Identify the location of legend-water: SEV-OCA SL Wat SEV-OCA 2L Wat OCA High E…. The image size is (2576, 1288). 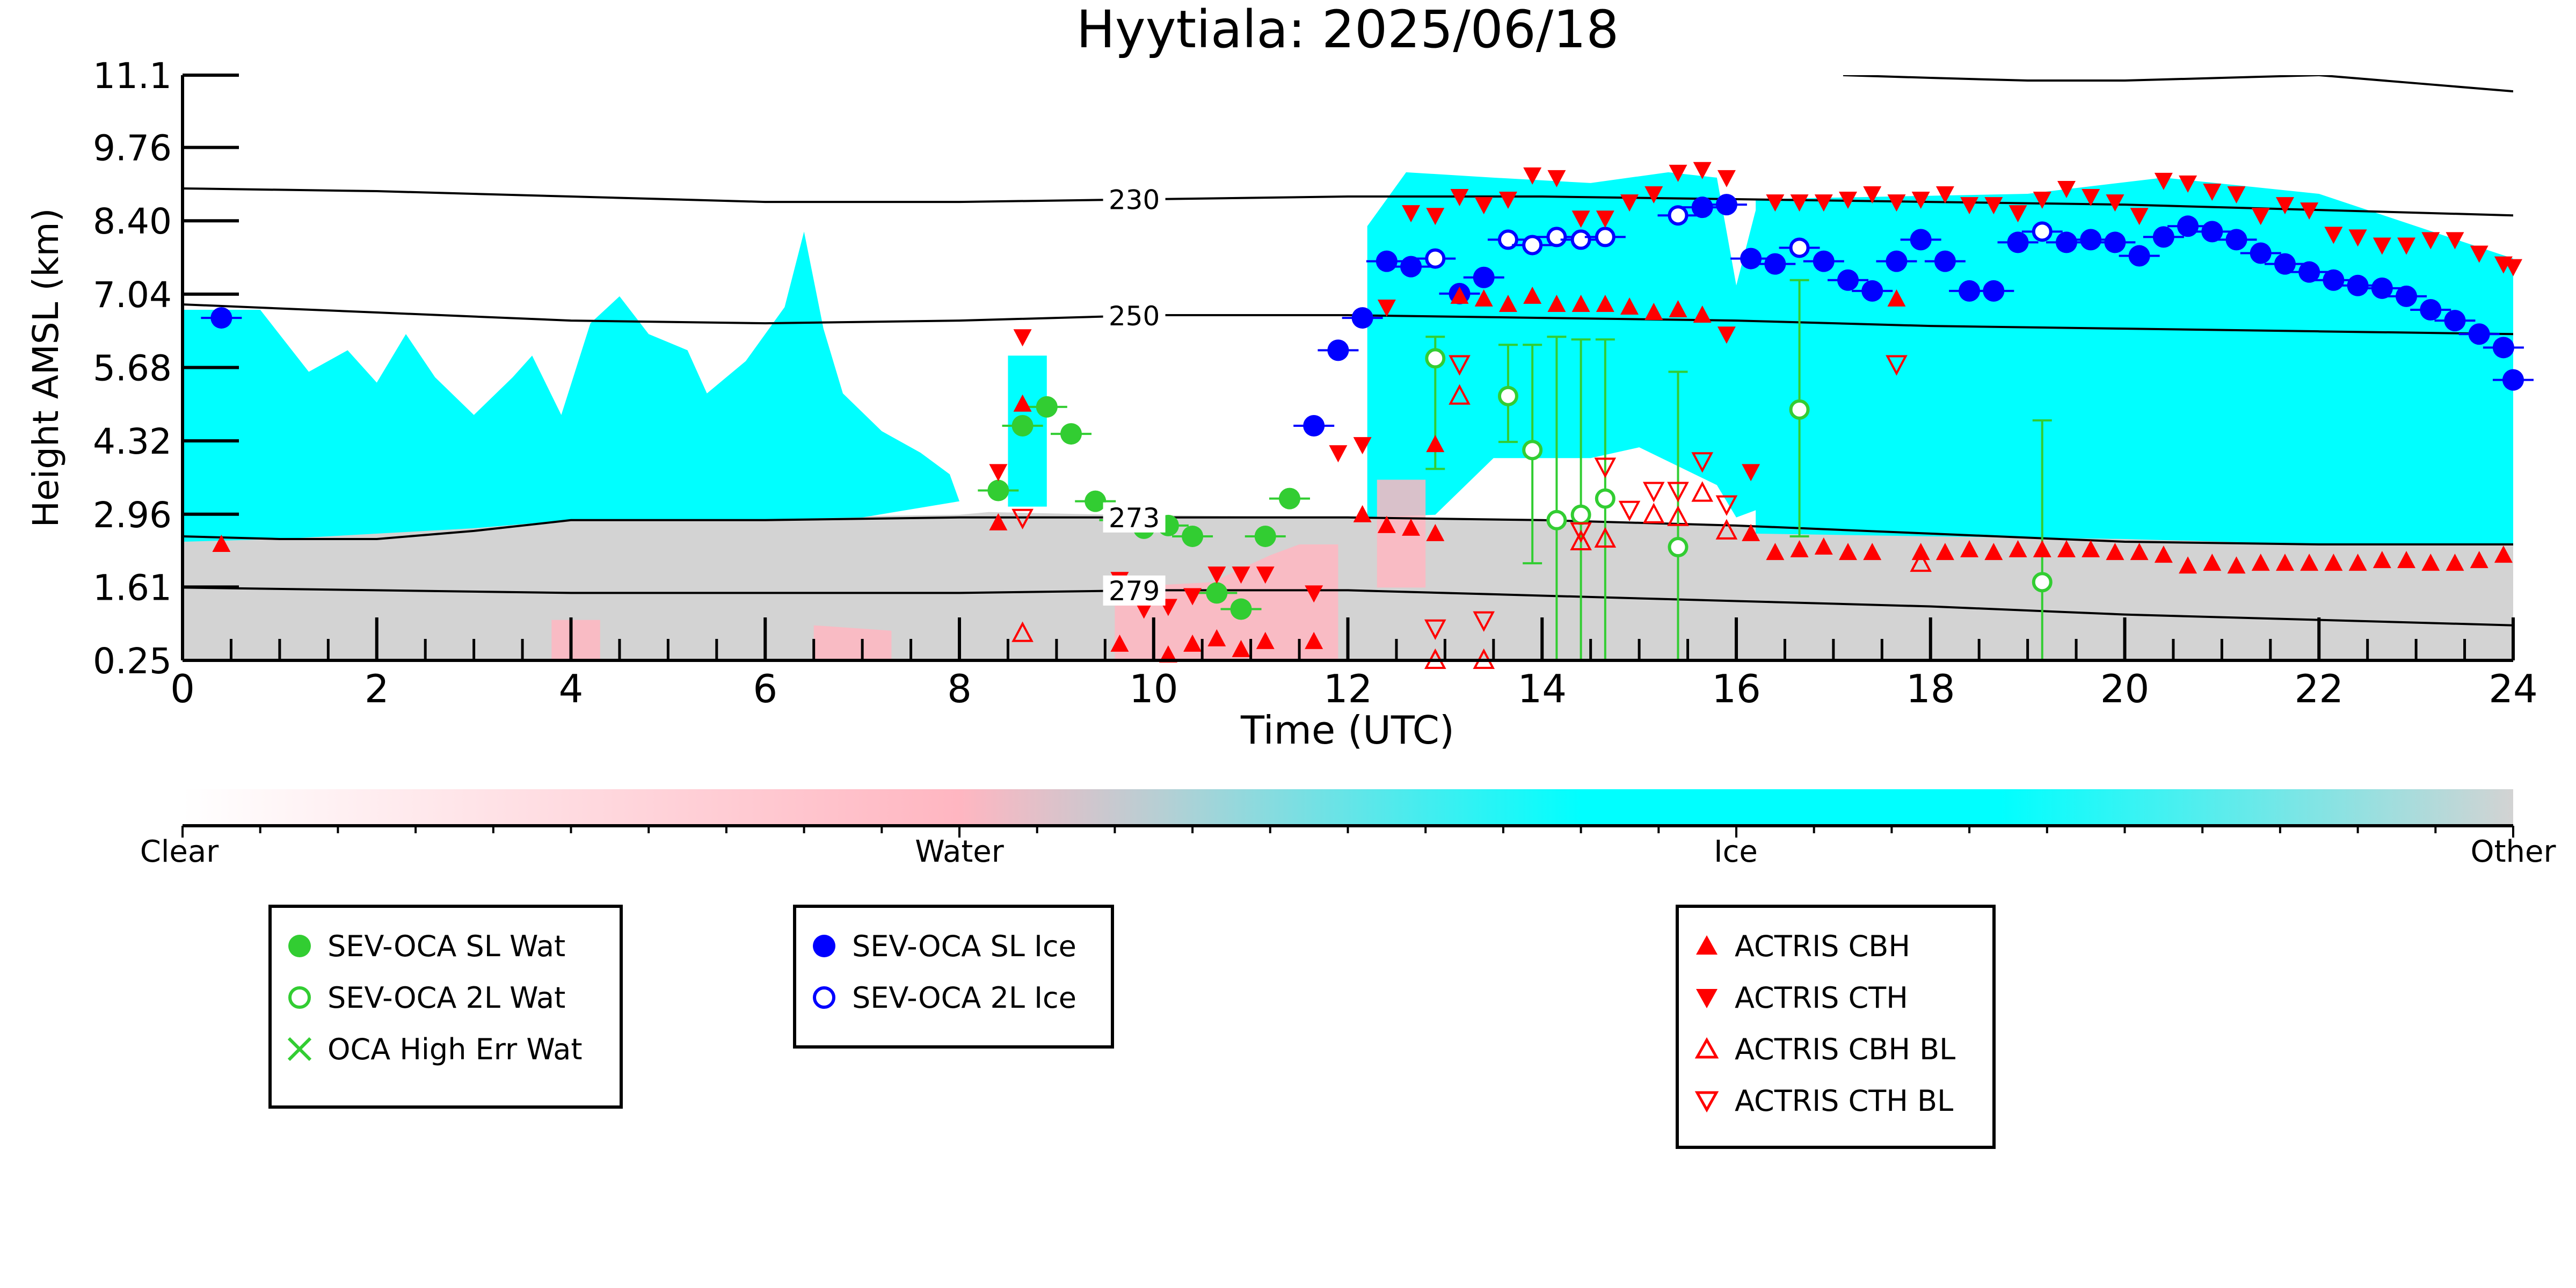
(445, 1007).